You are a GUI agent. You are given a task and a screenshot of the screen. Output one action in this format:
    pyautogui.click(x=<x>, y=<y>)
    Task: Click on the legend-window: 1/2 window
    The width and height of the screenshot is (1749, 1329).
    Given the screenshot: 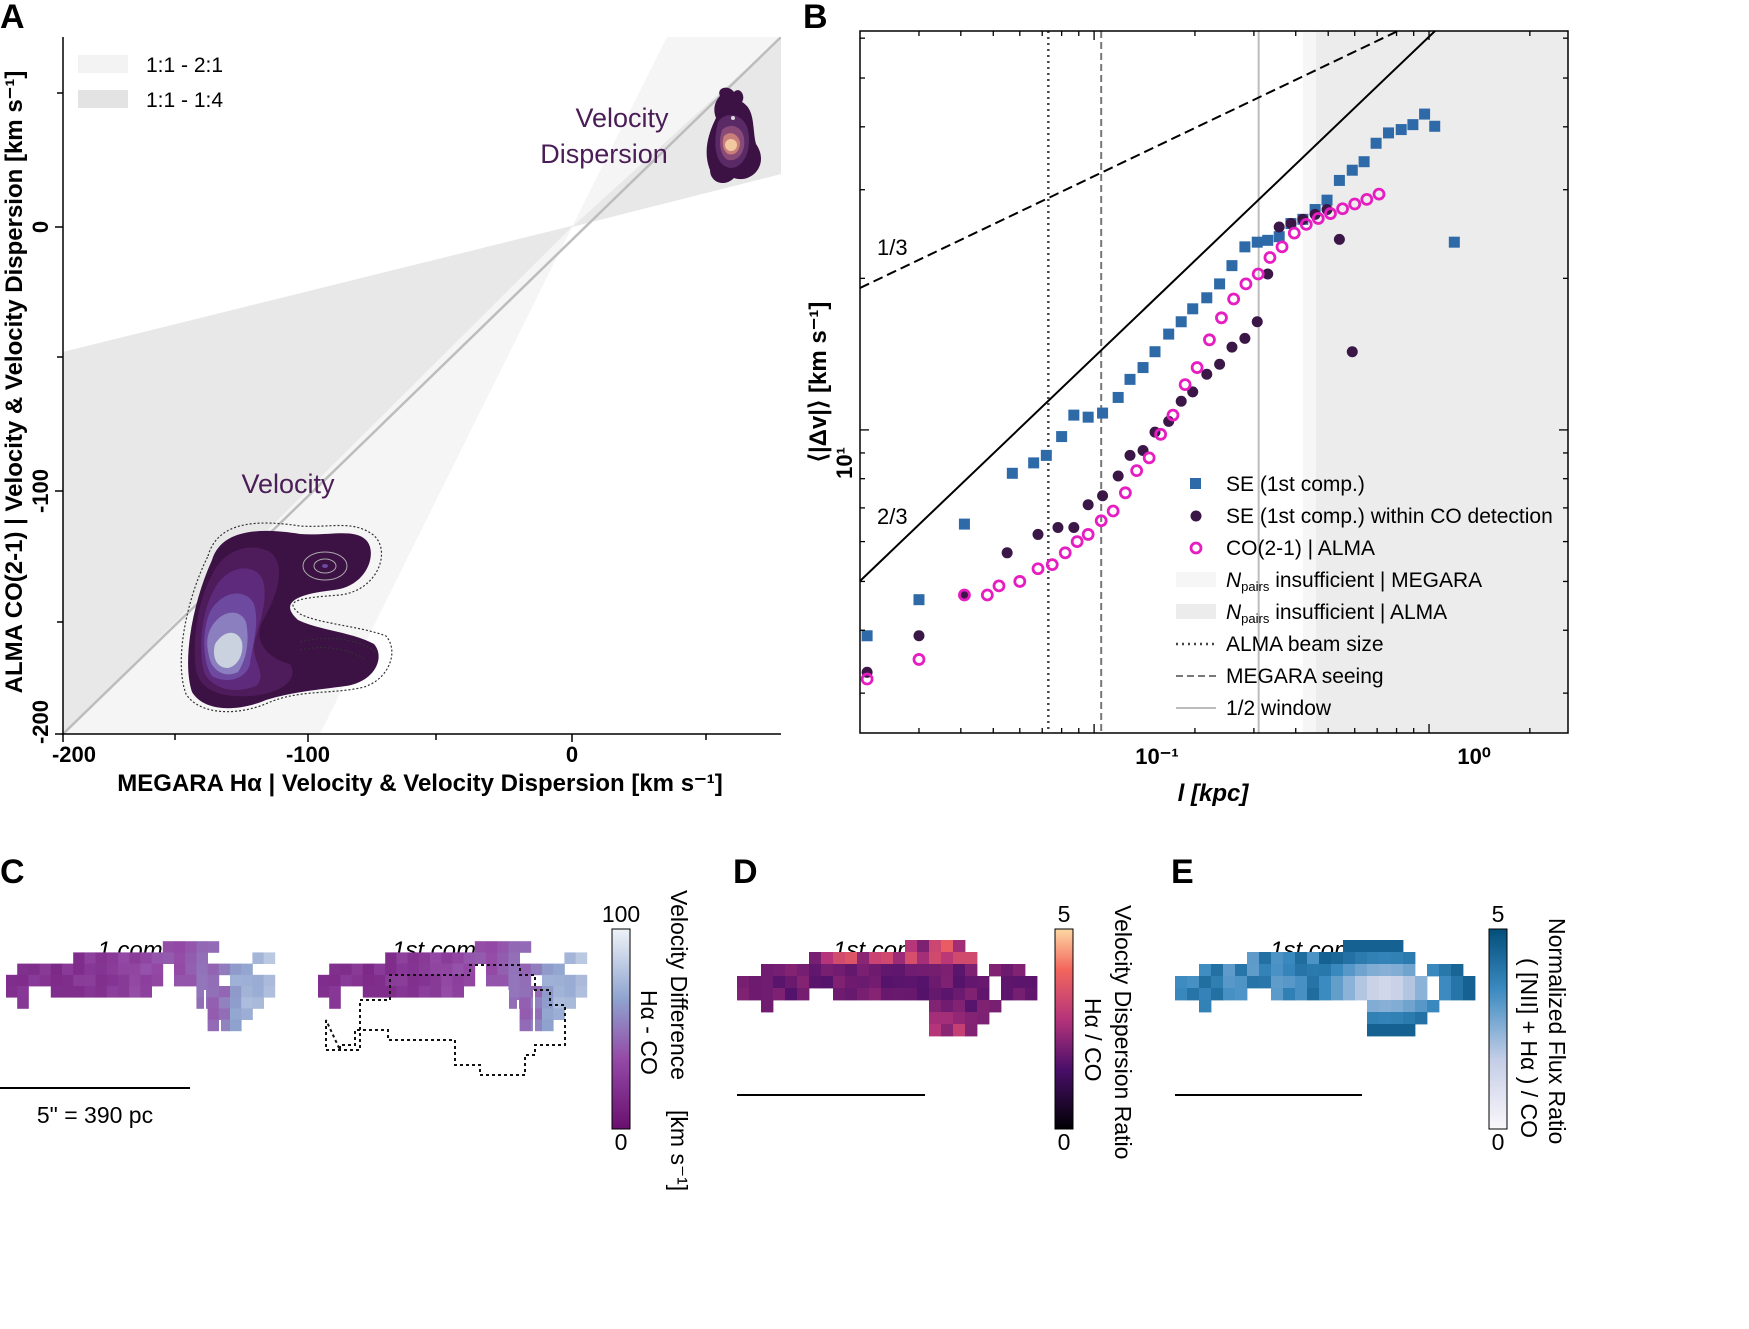 What is the action you would take?
    pyautogui.click(x=1279, y=708)
    